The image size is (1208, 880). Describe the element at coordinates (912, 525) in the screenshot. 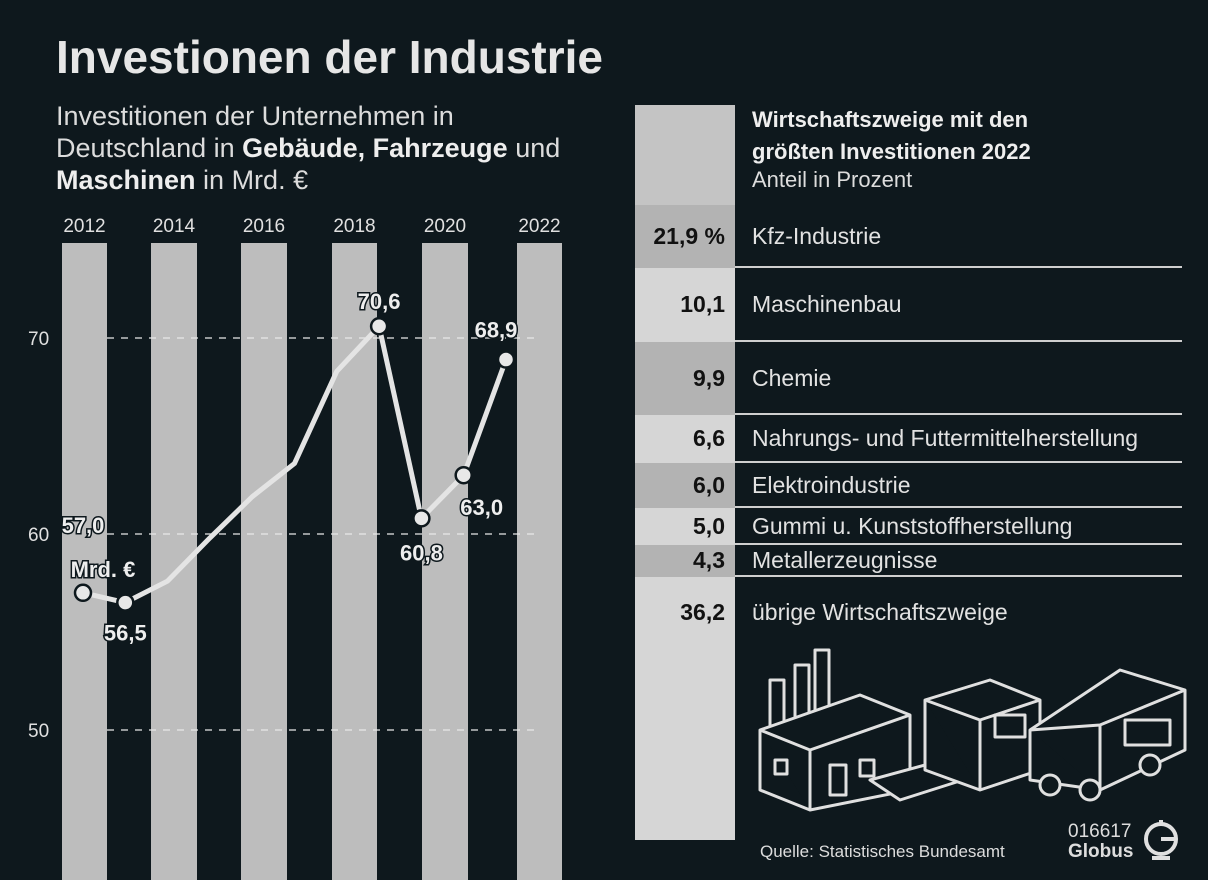

I see `row-label: Gummi u. Kunststoffherstellung` at that location.